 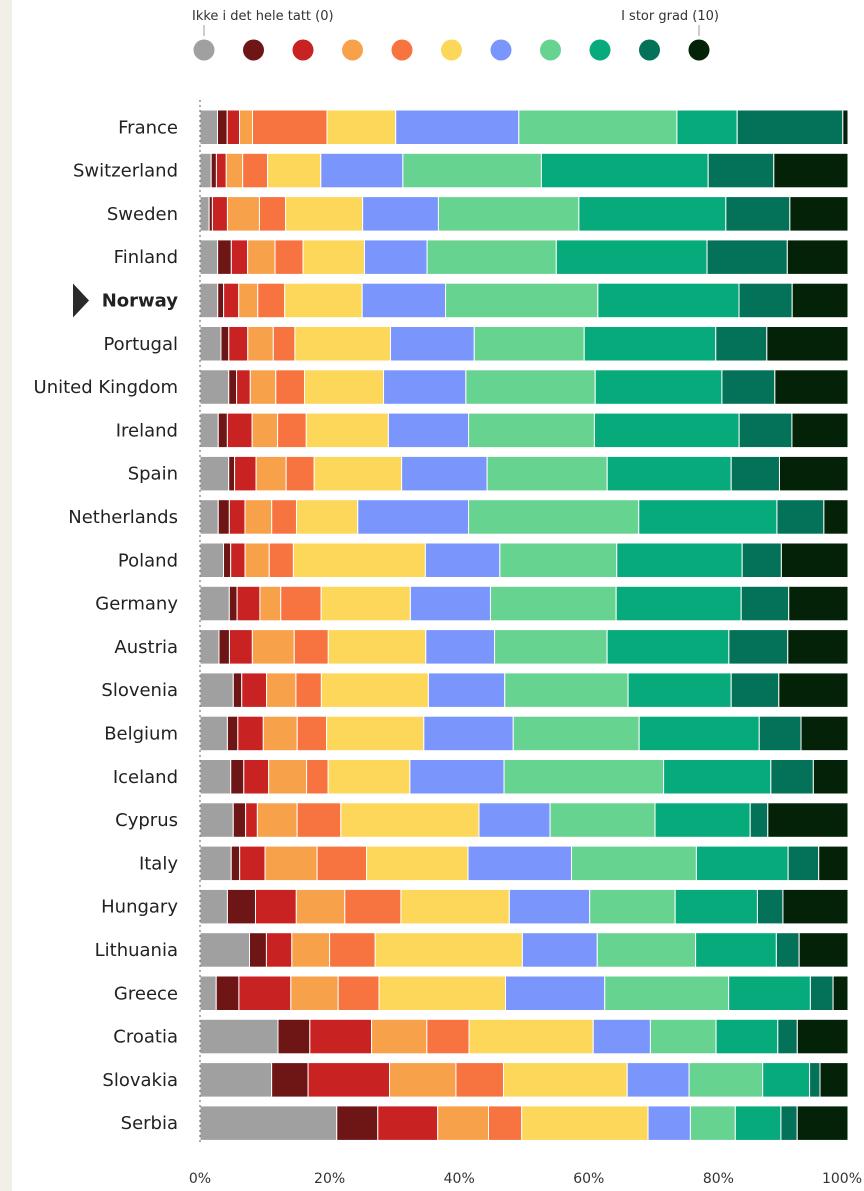 I want to click on category-label: Norway, so click(x=140, y=300).